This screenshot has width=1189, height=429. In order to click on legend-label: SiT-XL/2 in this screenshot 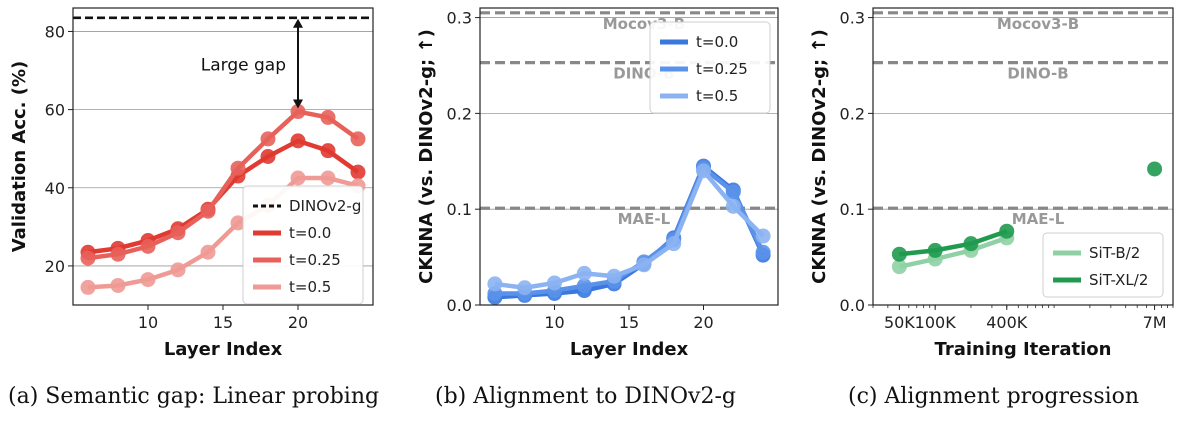, I will do `click(1118, 280)`.